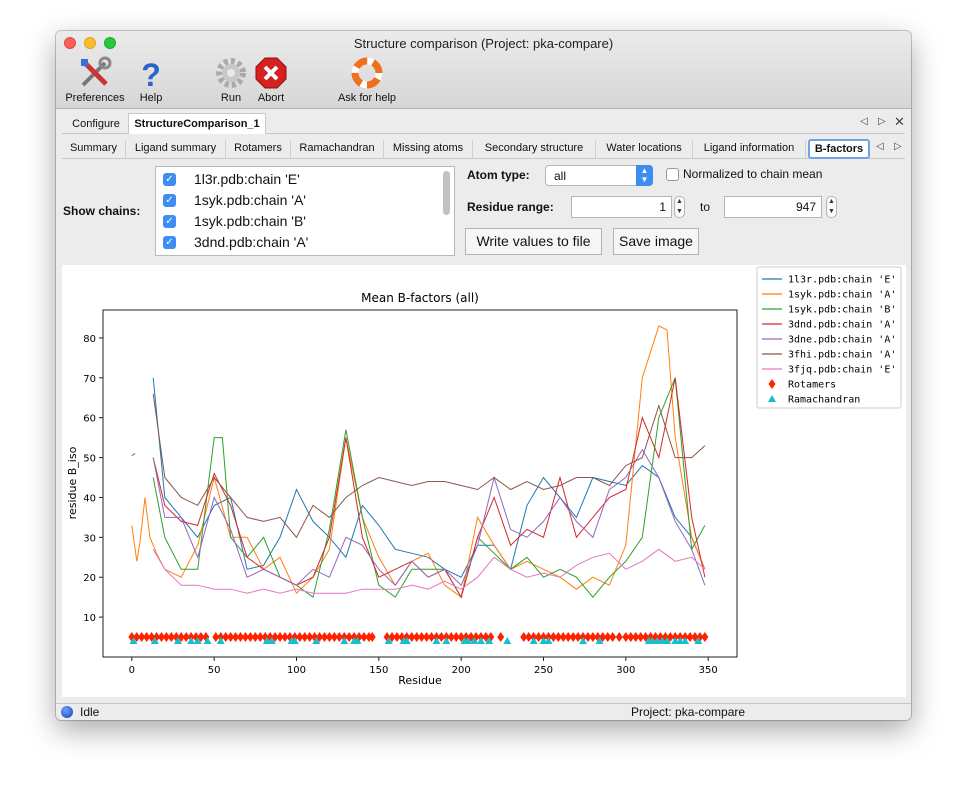 This screenshot has height=801, width=967. I want to click on y-tick-label: 80, so click(89, 339).